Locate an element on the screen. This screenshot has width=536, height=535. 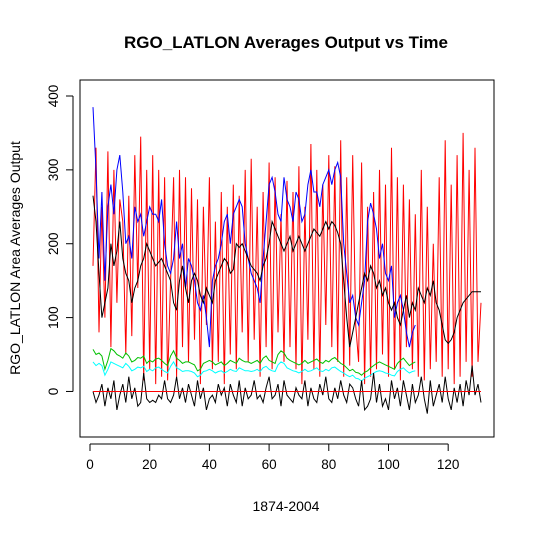
x-tick-label: 20 is located at coordinates (149, 464).